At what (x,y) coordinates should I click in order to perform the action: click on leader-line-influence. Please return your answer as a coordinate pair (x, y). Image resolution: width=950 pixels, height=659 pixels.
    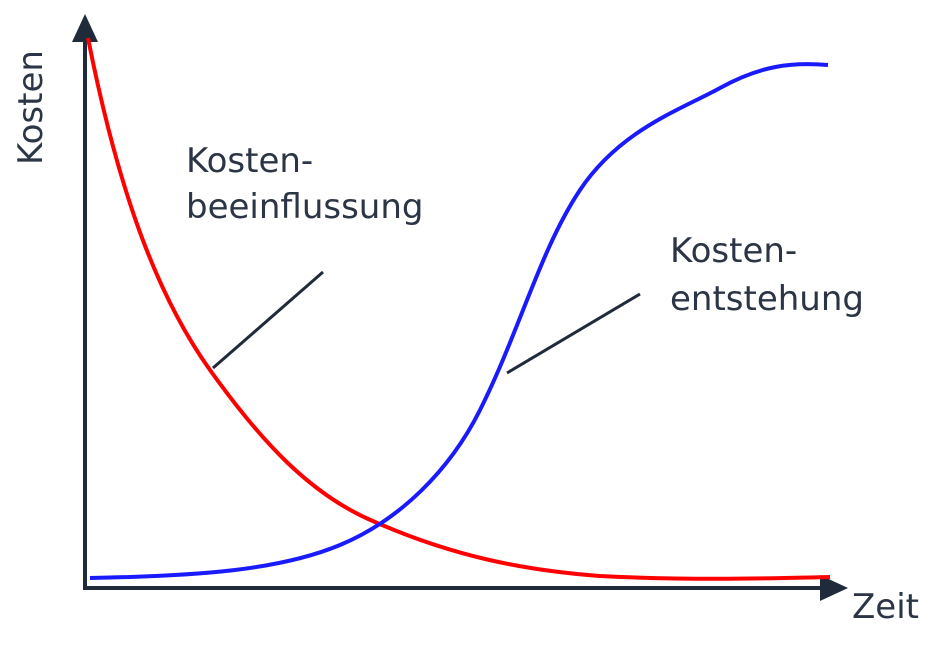
    Looking at the image, I should click on (268, 320).